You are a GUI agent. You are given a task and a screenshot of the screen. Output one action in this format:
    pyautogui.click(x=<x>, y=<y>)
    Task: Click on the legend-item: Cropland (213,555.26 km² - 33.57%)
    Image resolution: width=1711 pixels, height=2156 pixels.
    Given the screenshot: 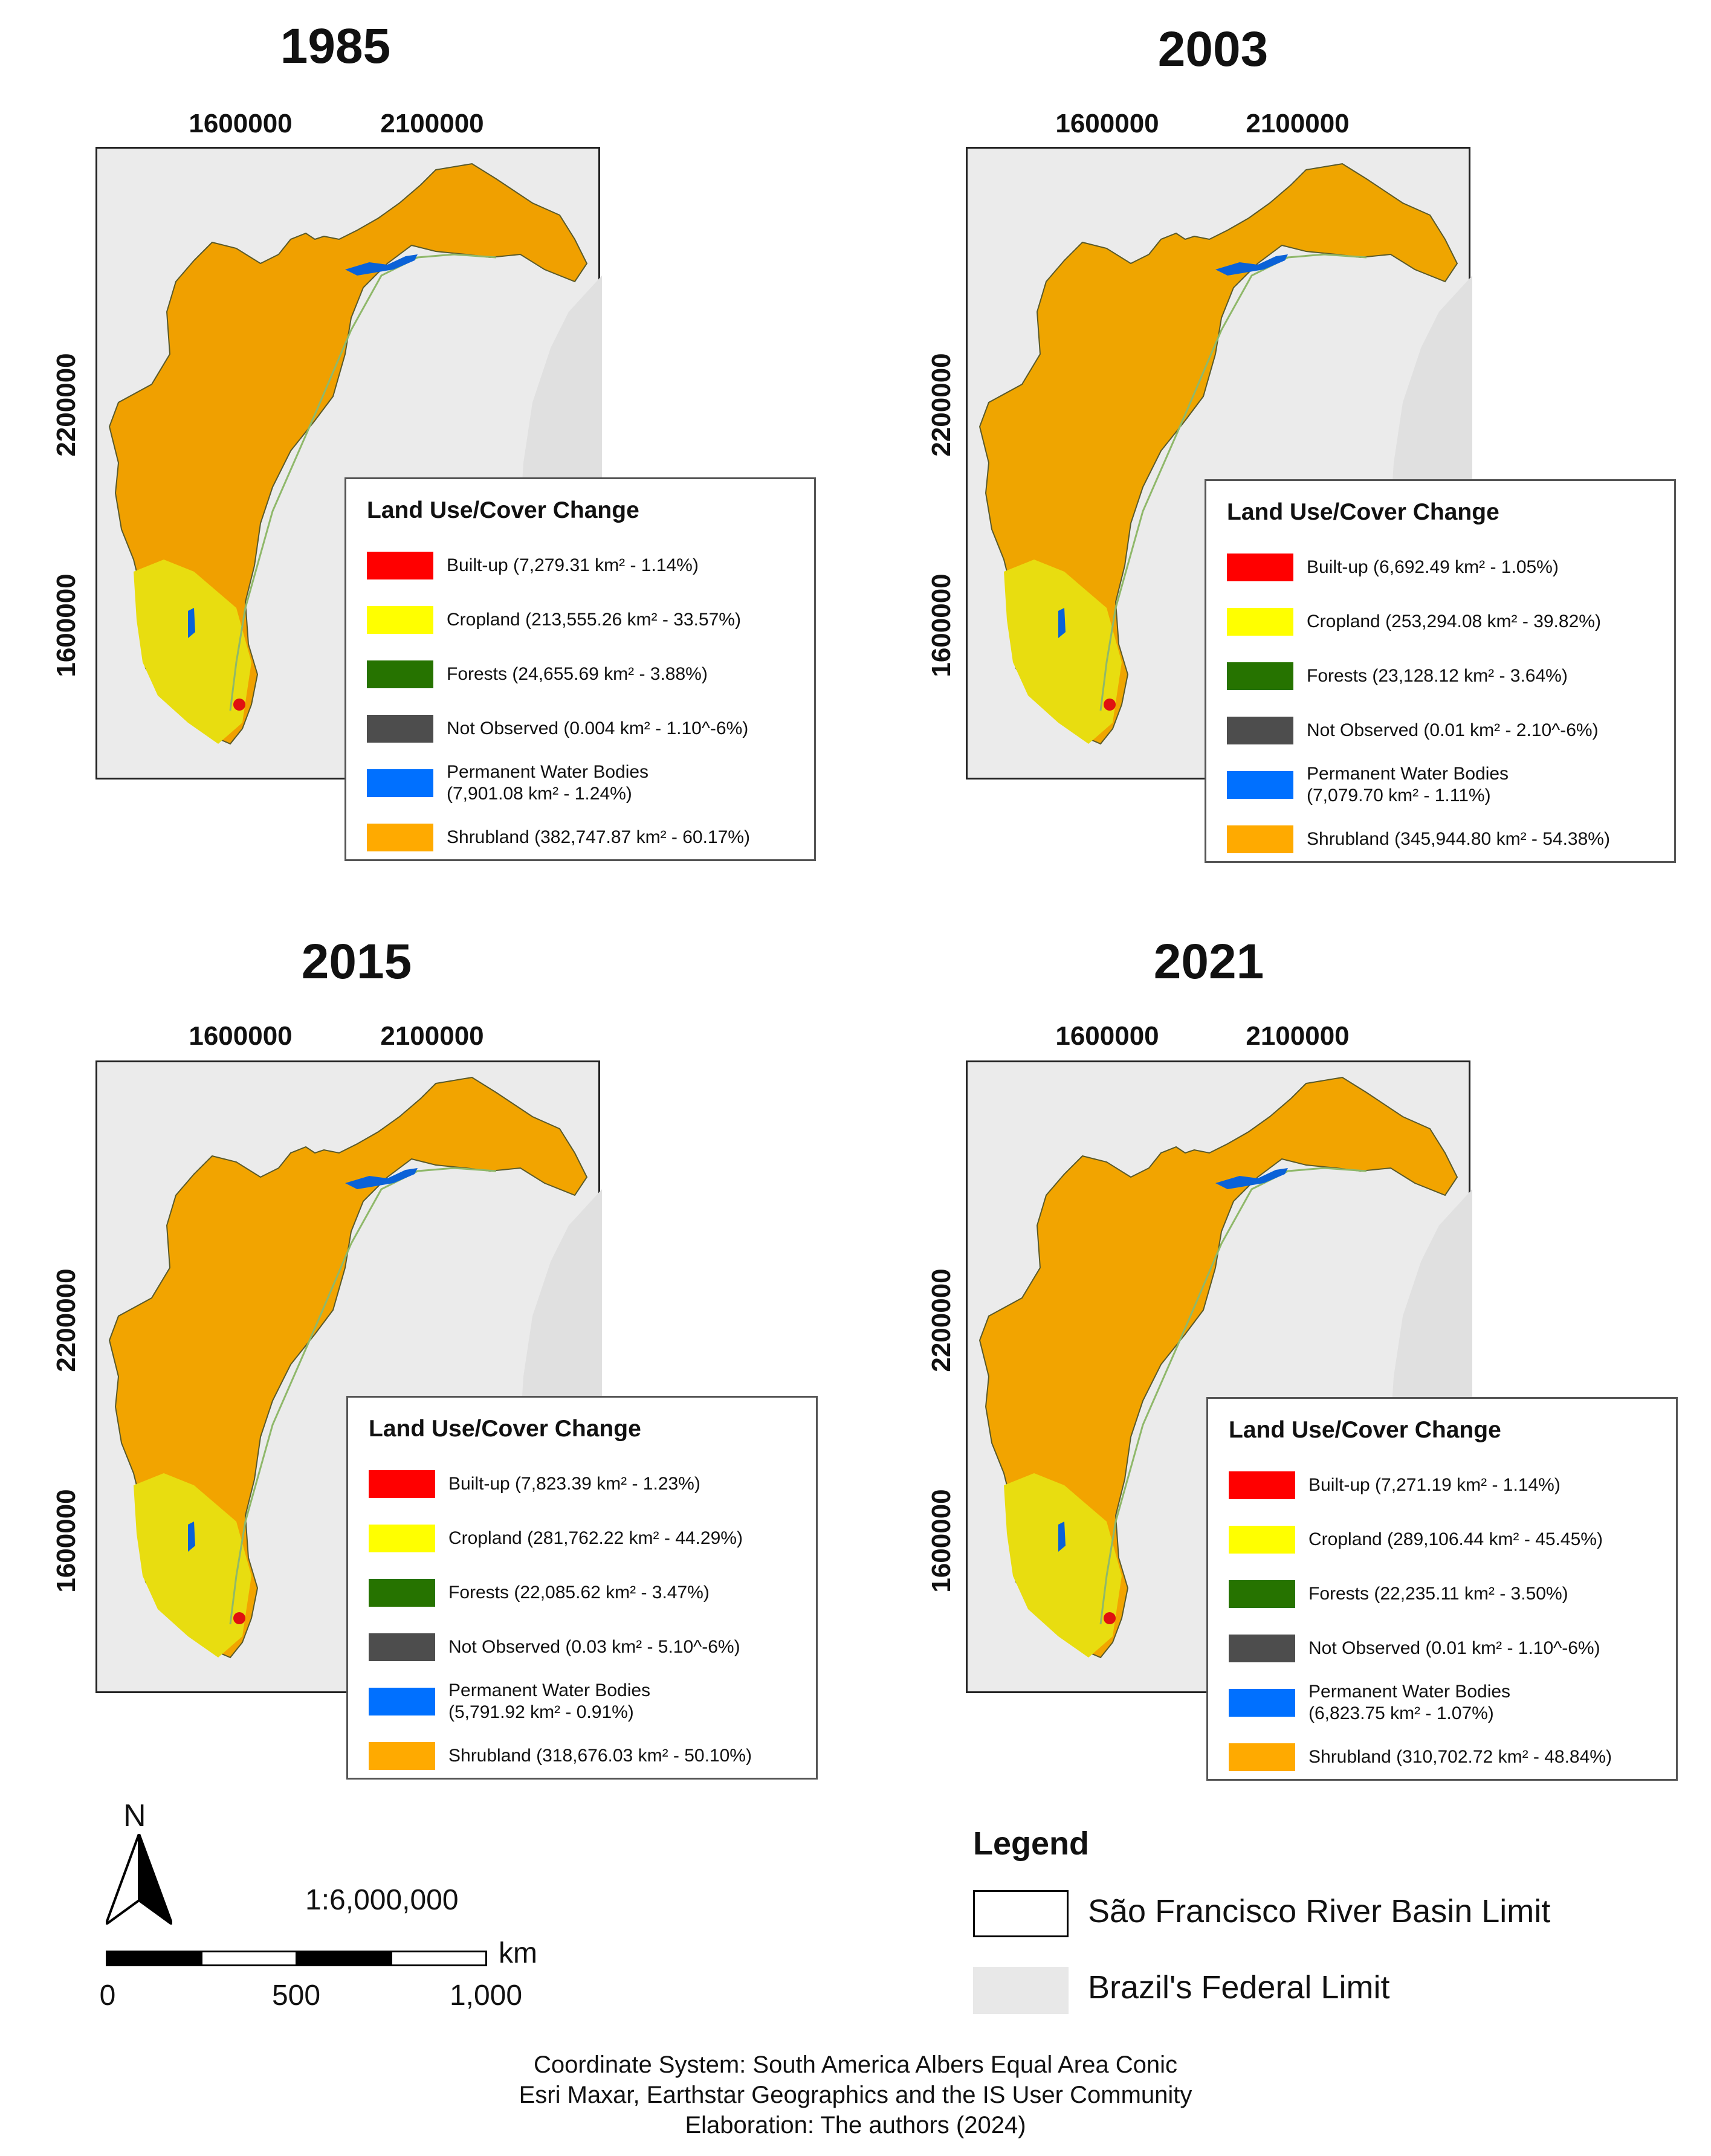 What is the action you would take?
    pyautogui.click(x=581, y=620)
    